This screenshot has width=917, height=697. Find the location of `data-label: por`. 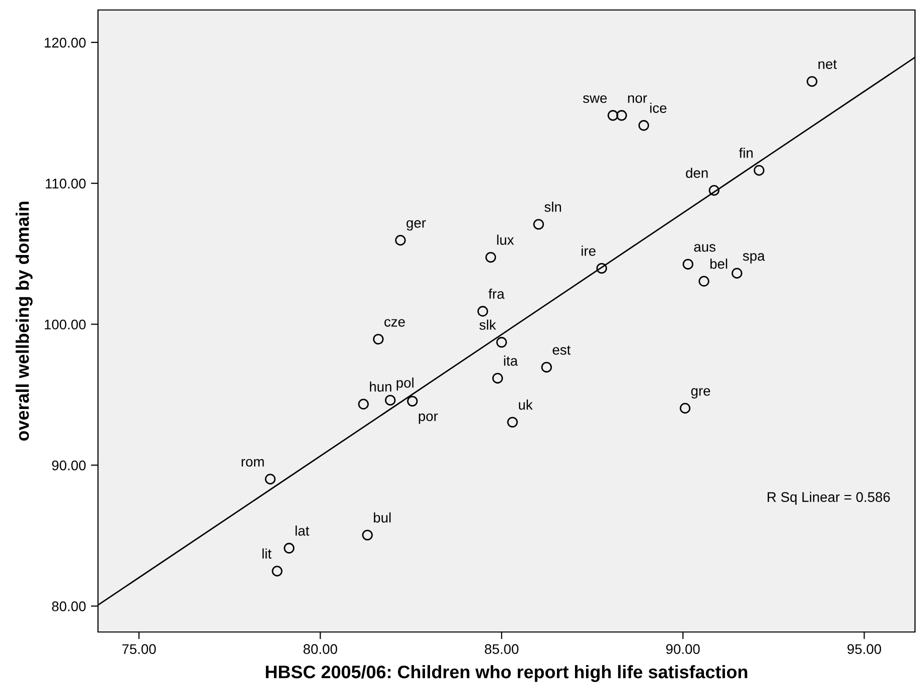

data-label: por is located at coordinates (428, 418).